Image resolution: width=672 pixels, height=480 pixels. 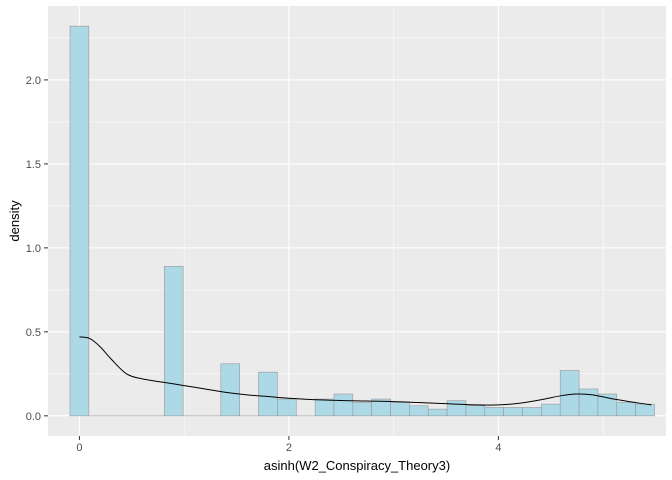 I want to click on y-tick-label: 1.5, so click(x=33, y=165).